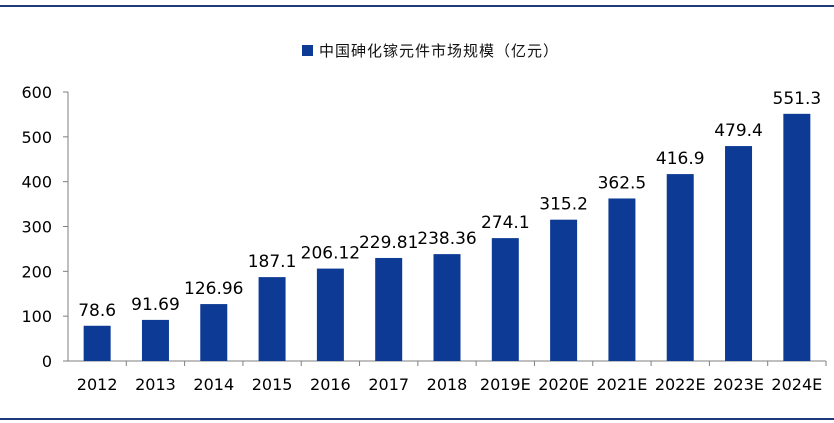 Image resolution: width=834 pixels, height=423 pixels. I want to click on x-tick-label: 2015, so click(272, 384).